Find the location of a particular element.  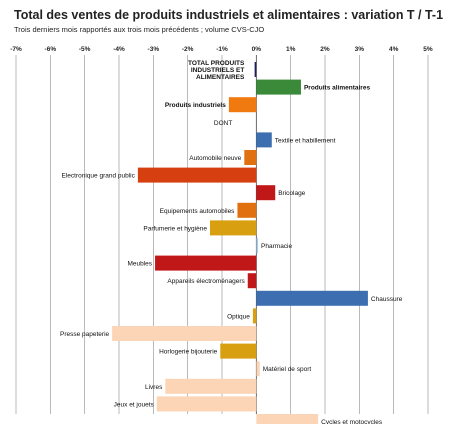

x-axis: -7% -6% -5% -4% -3% -2% -1% 0% 1% 2% 3% 4% 5% is located at coordinates (221, 49).